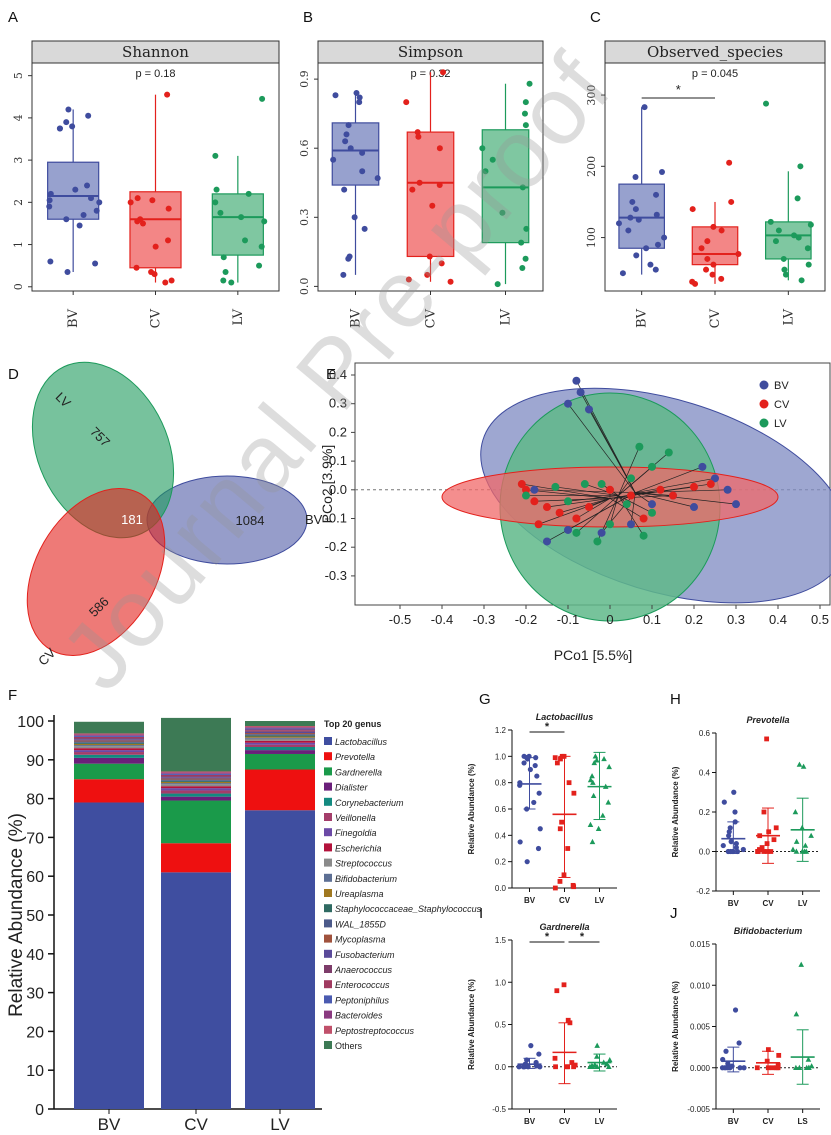 The height and width of the screenshot is (1135, 831). I want to click on panel-label-g: G, so click(485, 699).